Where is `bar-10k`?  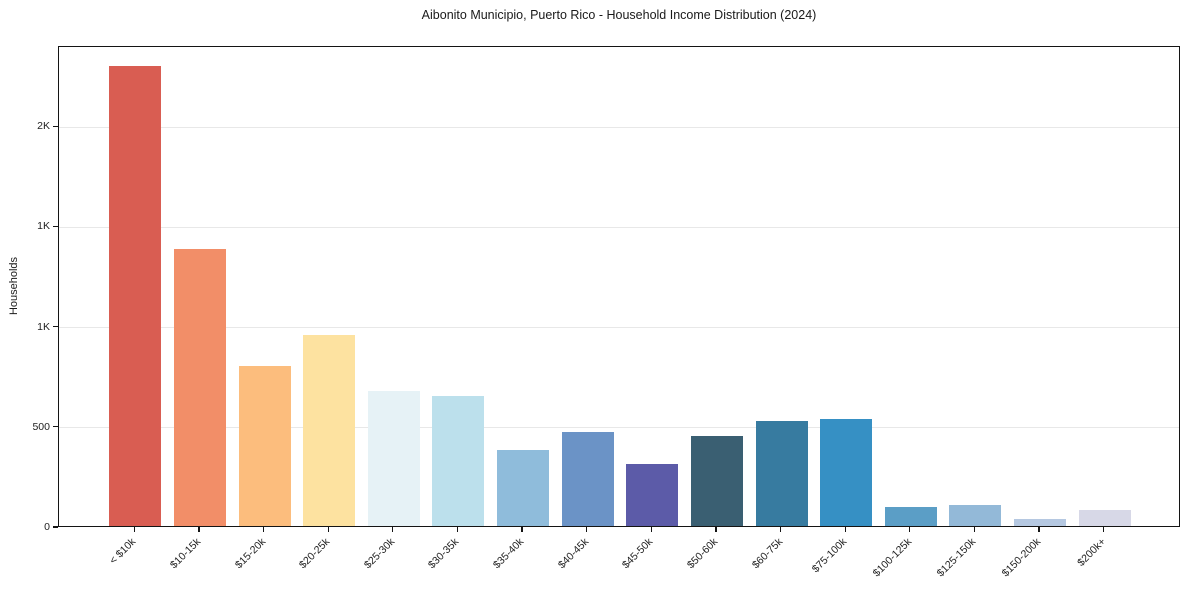 bar-10k is located at coordinates (135, 296).